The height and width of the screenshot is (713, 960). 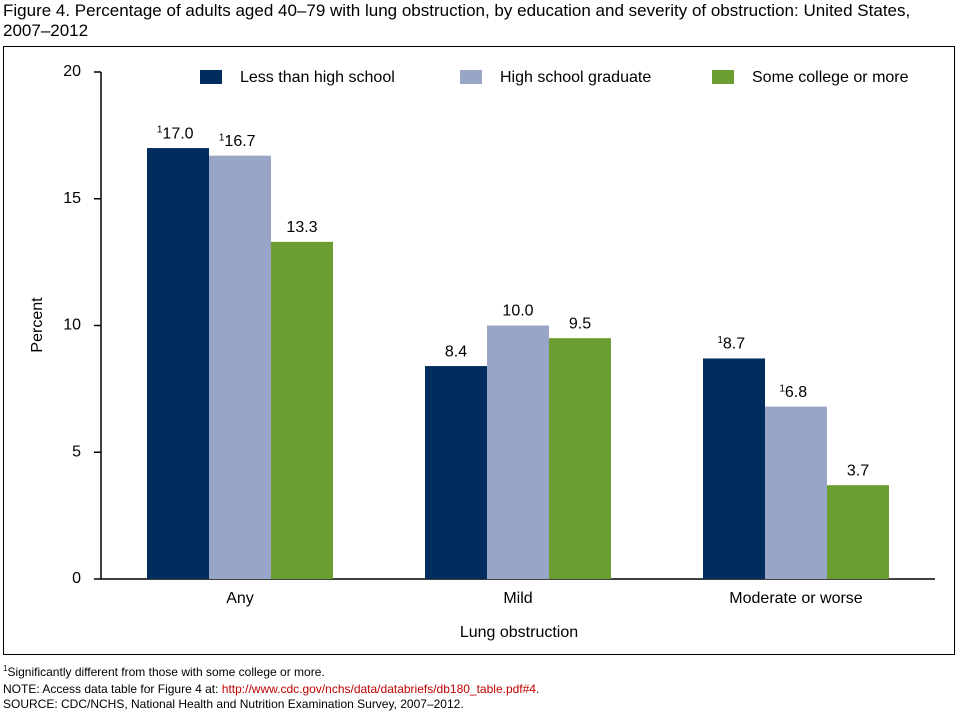 What do you see at coordinates (72, 71) in the screenshot?
I see `y-tick-label: 20` at bounding box center [72, 71].